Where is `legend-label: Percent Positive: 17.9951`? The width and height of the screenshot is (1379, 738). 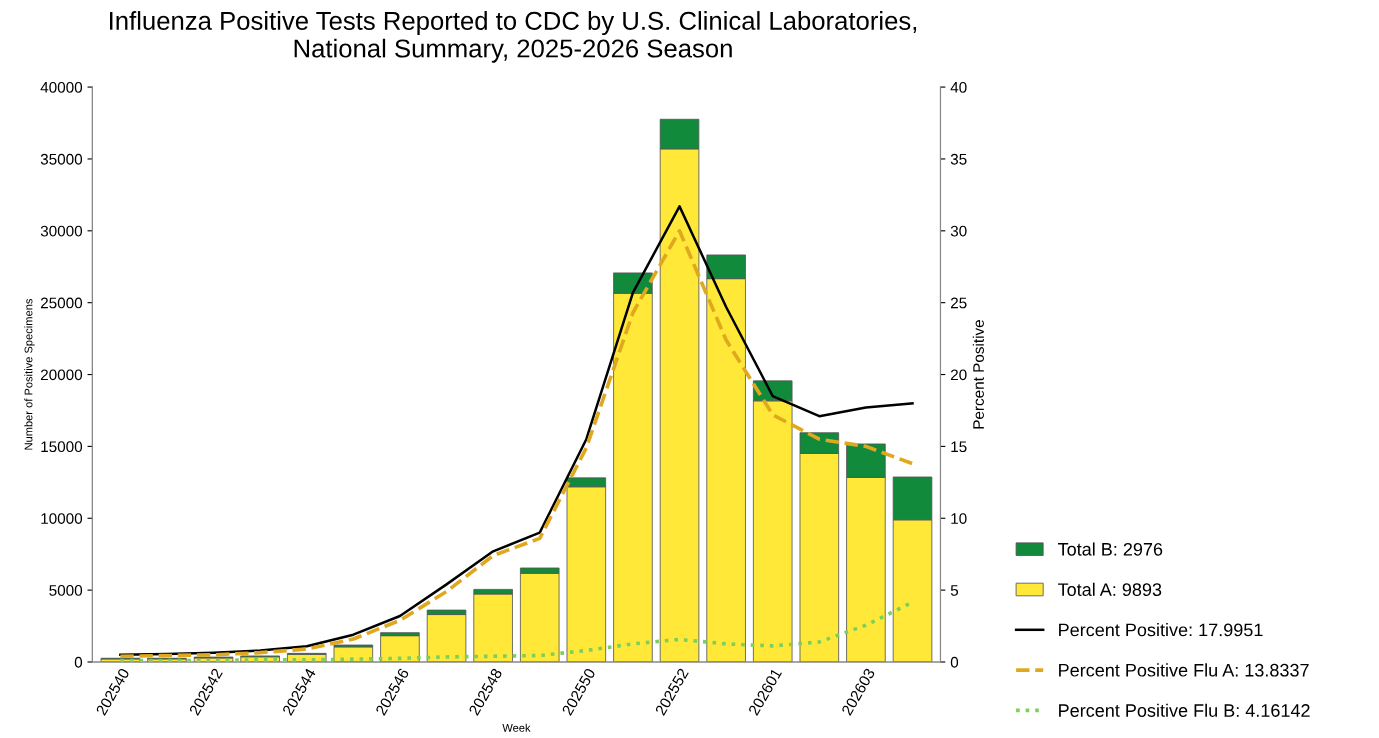 legend-label: Percent Positive: 17.9951 is located at coordinates (1161, 630).